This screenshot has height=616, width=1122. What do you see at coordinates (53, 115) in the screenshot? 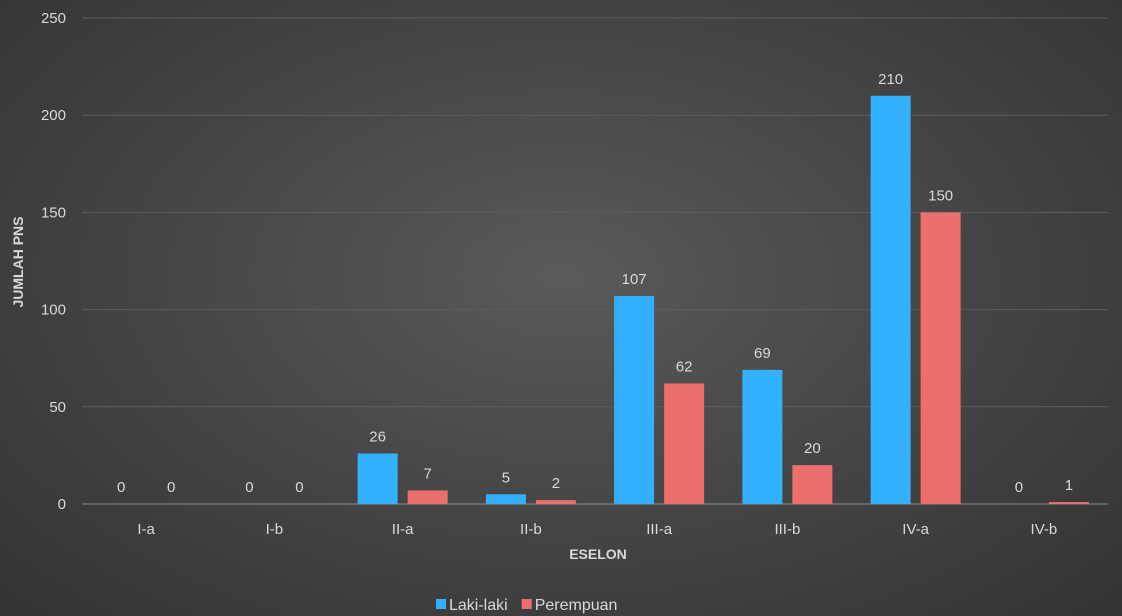
I see `y-tick-label: 200` at bounding box center [53, 115].